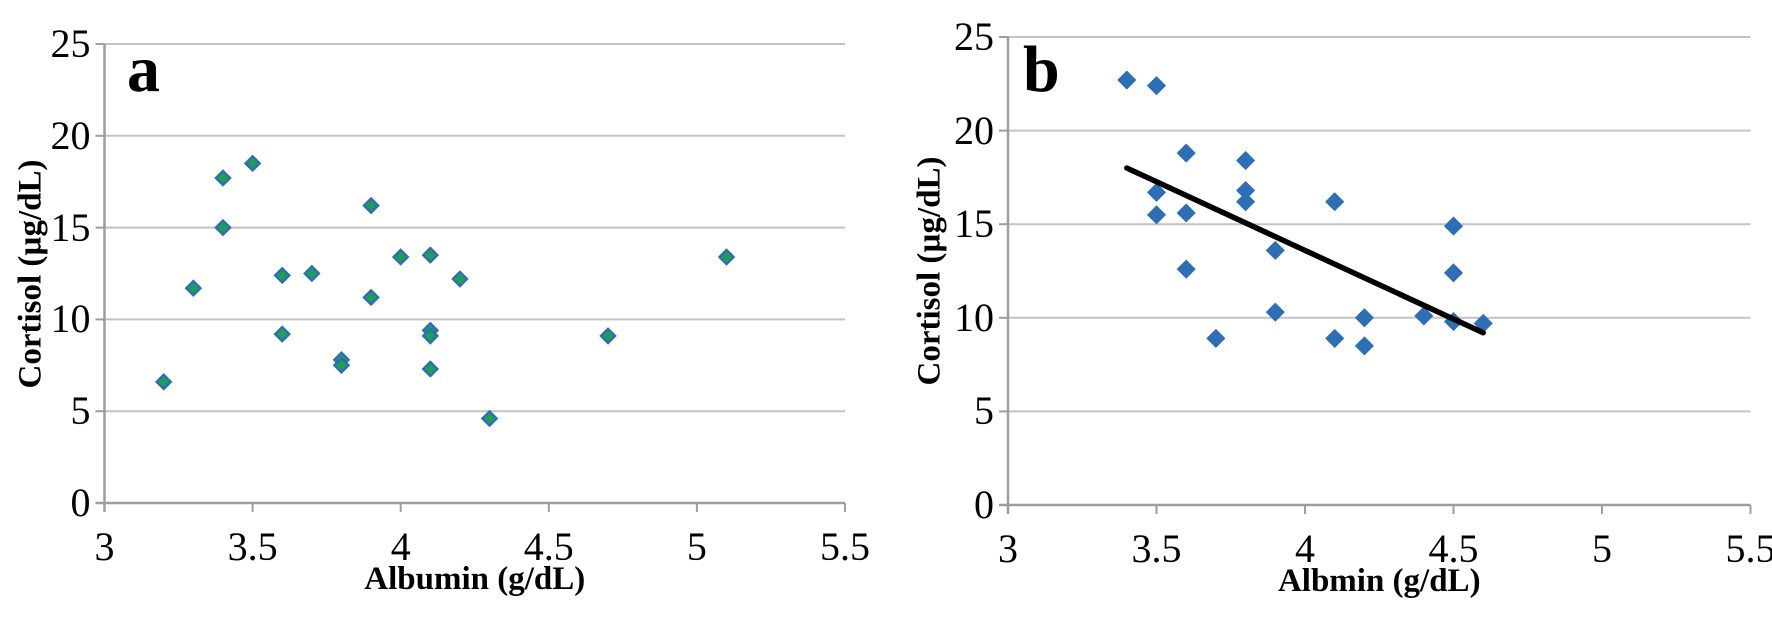 The height and width of the screenshot is (618, 1772). What do you see at coordinates (1379, 581) in the screenshot?
I see `x-axis-title-b: Albmin (g/dL)` at bounding box center [1379, 581].